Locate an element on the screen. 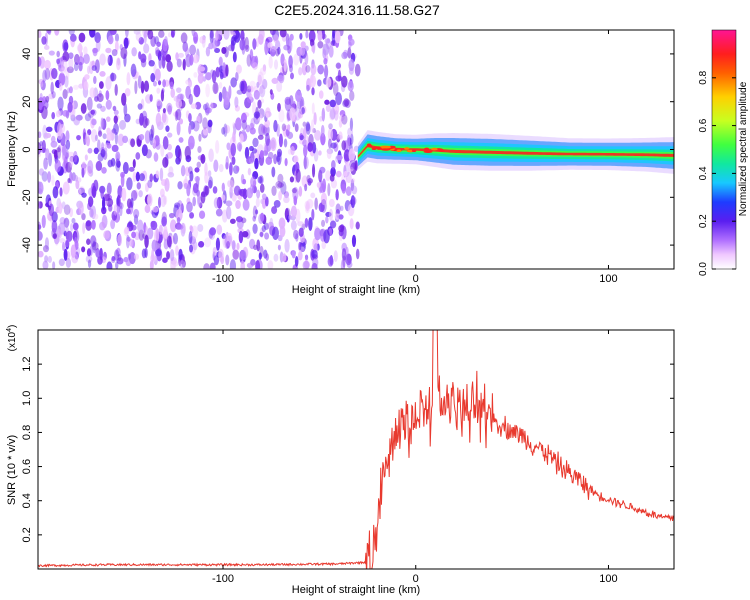 The image size is (750, 600). svg-text: (x104) is located at coordinates (12, 338).